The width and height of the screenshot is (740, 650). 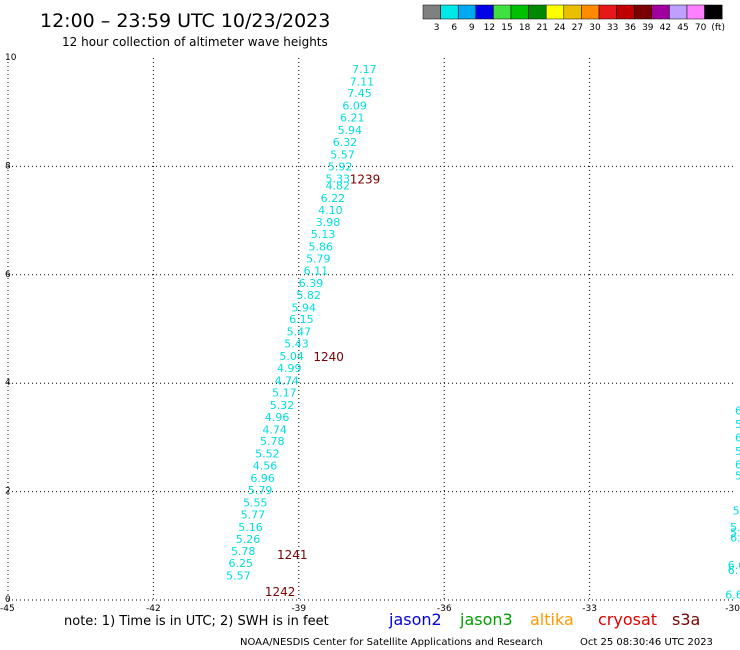 What do you see at coordinates (732, 595) in the screenshot?
I see `wave-height-value: 6.6?` at bounding box center [732, 595].